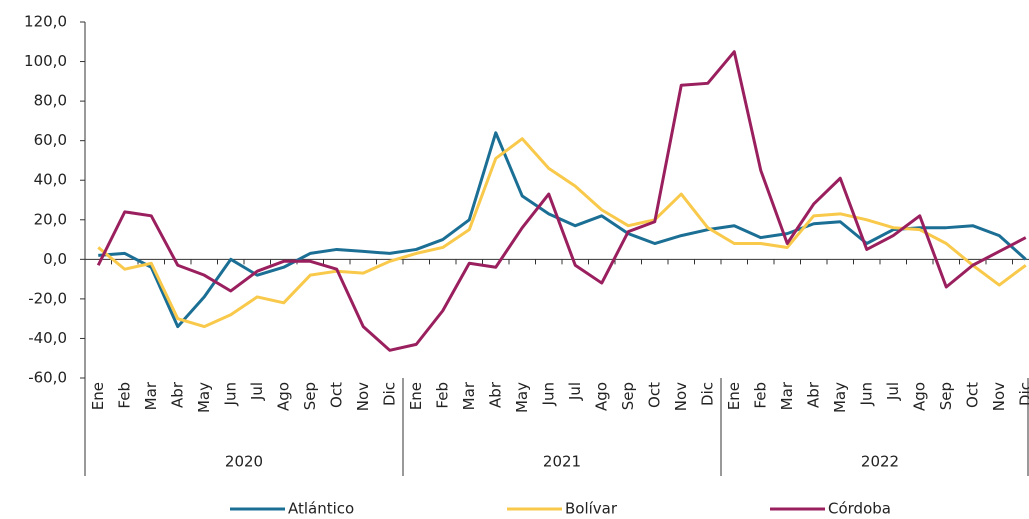  What do you see at coordinates (45, 22) in the screenshot?
I see `y-tick-label: 120,0` at bounding box center [45, 22].